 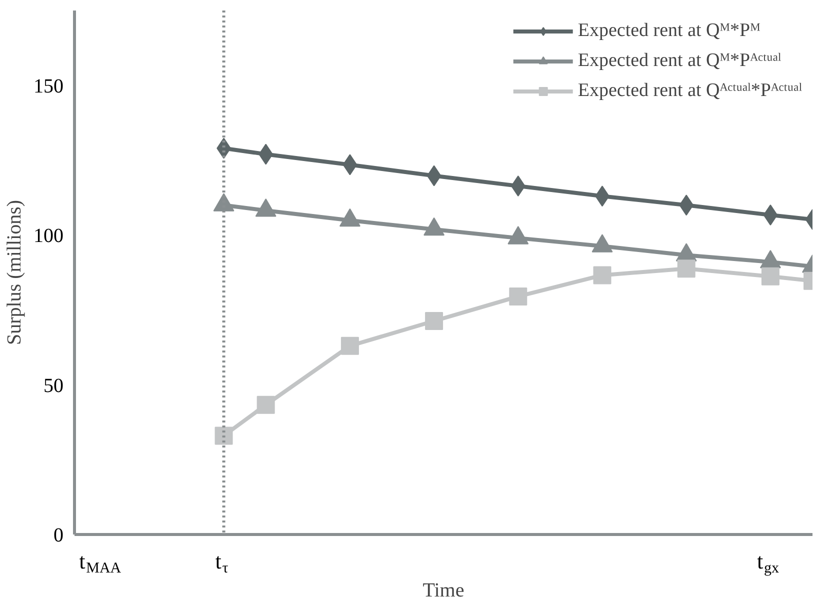 I want to click on legend-label: Expected rent at Qᴹ*Pᴹ, so click(x=669, y=31).